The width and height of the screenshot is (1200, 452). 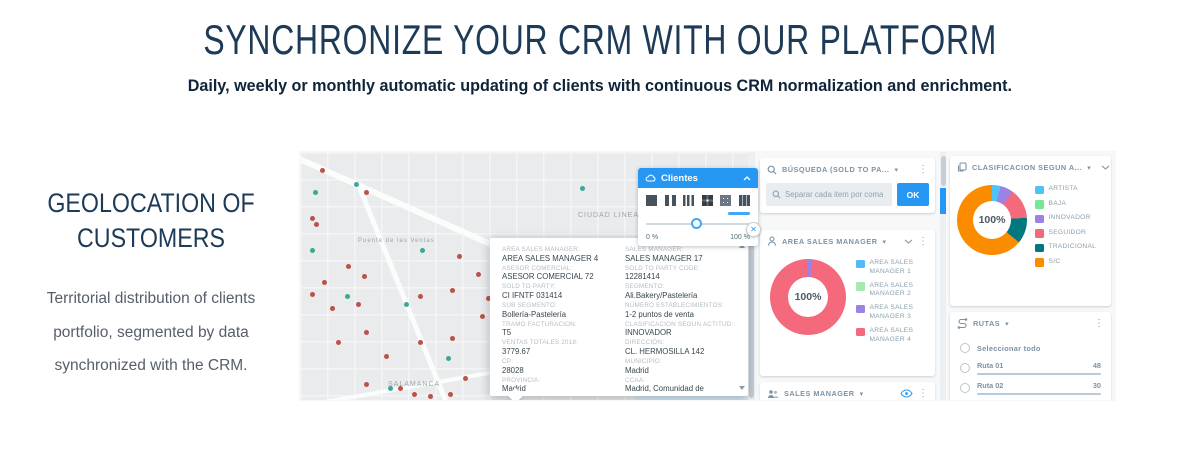 I want to click on marker-style-2bars-button, so click(x=670, y=200).